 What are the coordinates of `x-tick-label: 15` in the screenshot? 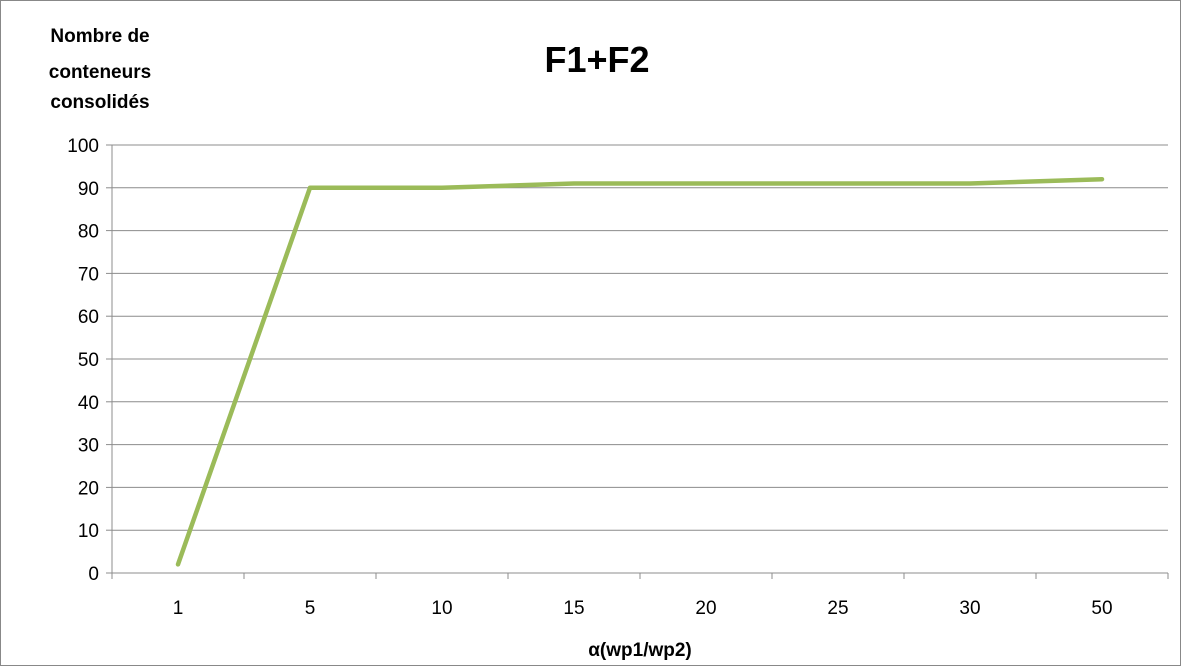 It's located at (573, 608).